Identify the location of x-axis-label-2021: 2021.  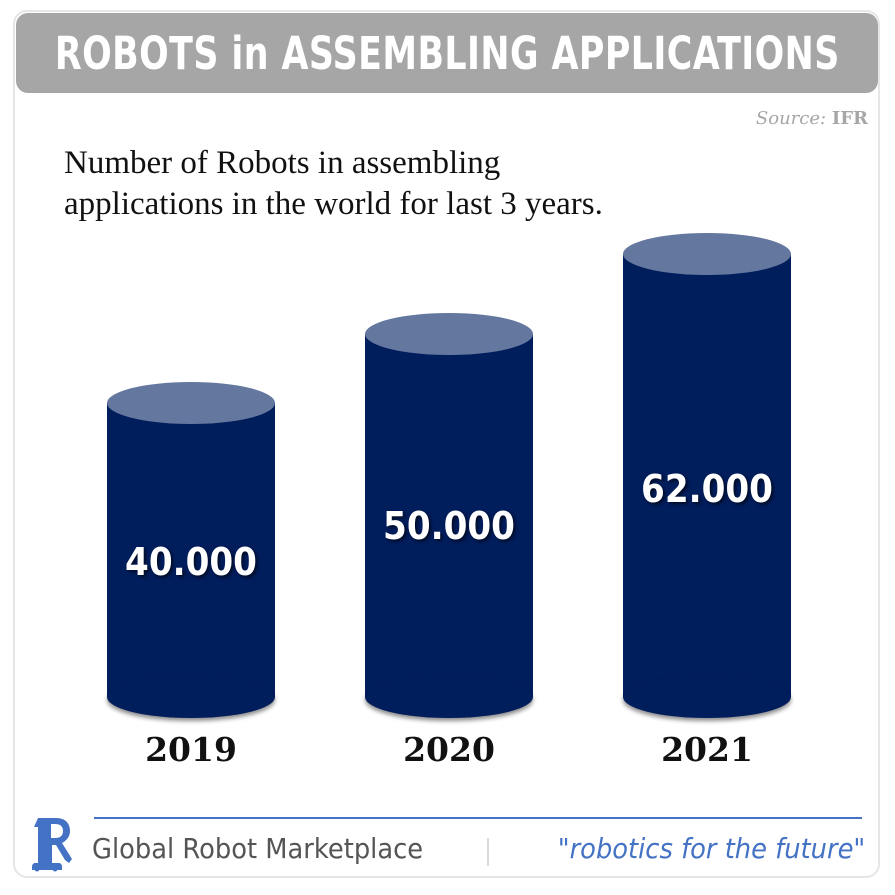
(707, 749).